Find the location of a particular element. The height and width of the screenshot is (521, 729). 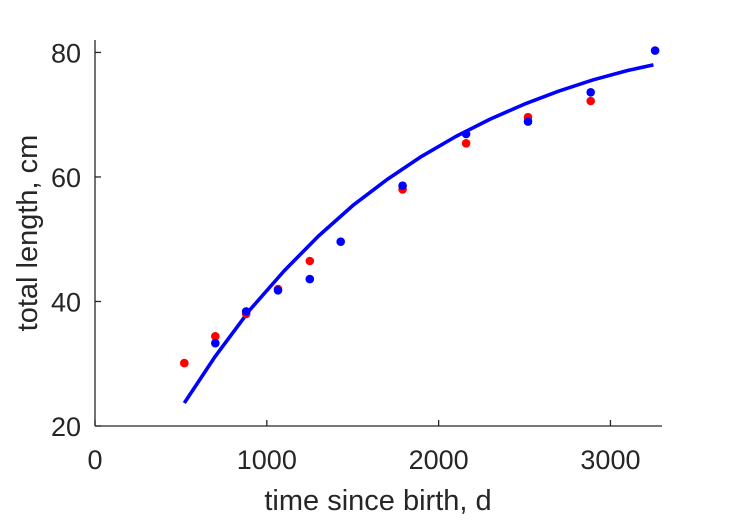

y-tick-label: 80 is located at coordinates (66, 53).